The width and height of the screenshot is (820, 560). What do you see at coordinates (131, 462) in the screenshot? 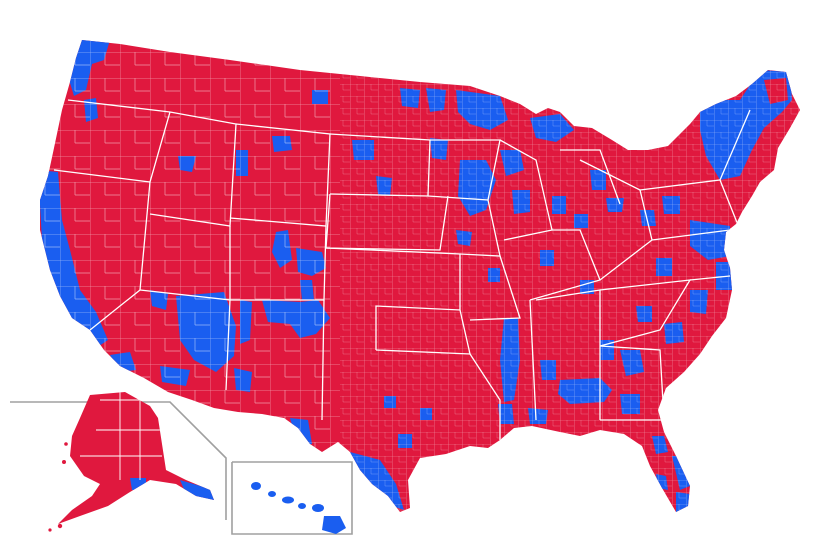
I see `alaska-inset` at bounding box center [131, 462].